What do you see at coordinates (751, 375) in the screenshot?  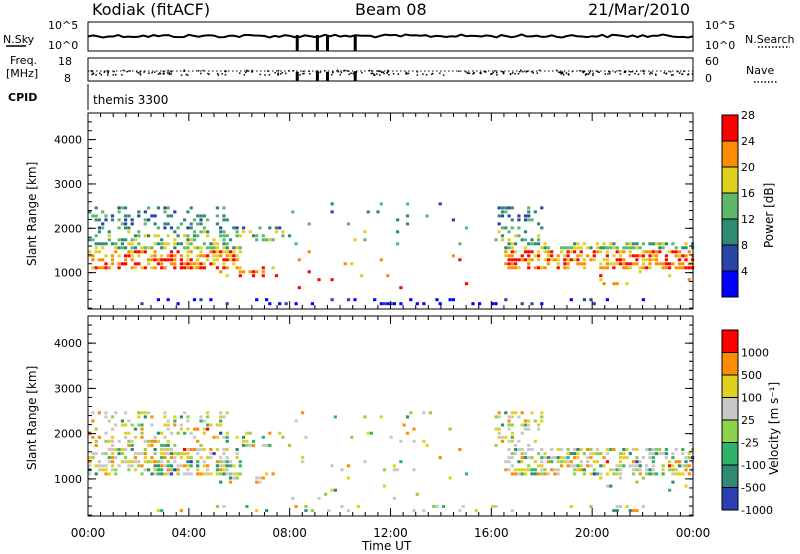 I see `velocity-colorbar-tick-label: 500` at bounding box center [751, 375].